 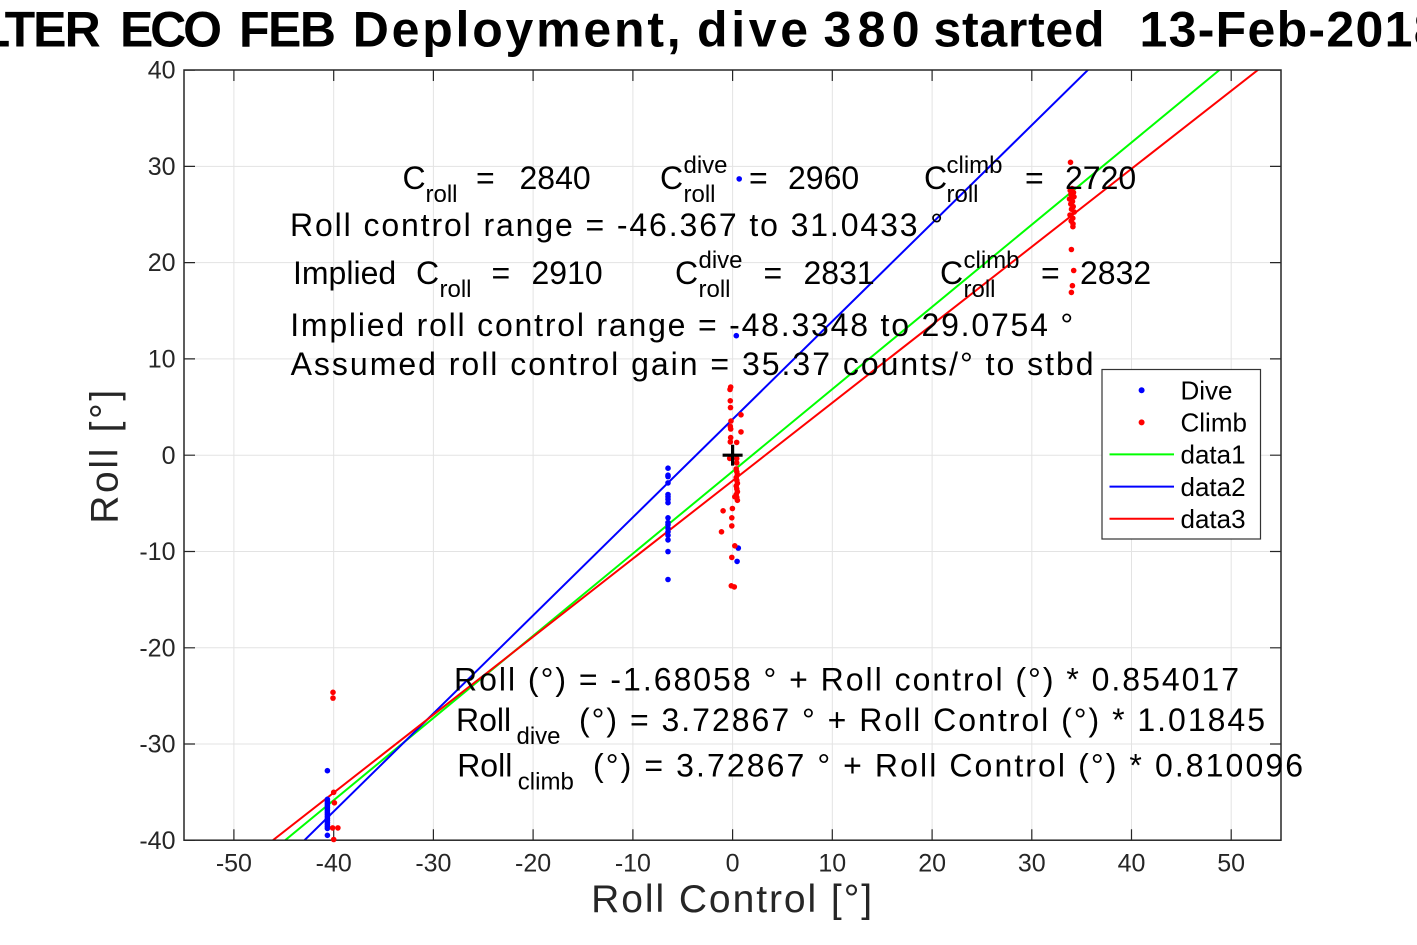 What do you see at coordinates (872, 30) in the screenshot?
I see `svg-text: 380` at bounding box center [872, 30].